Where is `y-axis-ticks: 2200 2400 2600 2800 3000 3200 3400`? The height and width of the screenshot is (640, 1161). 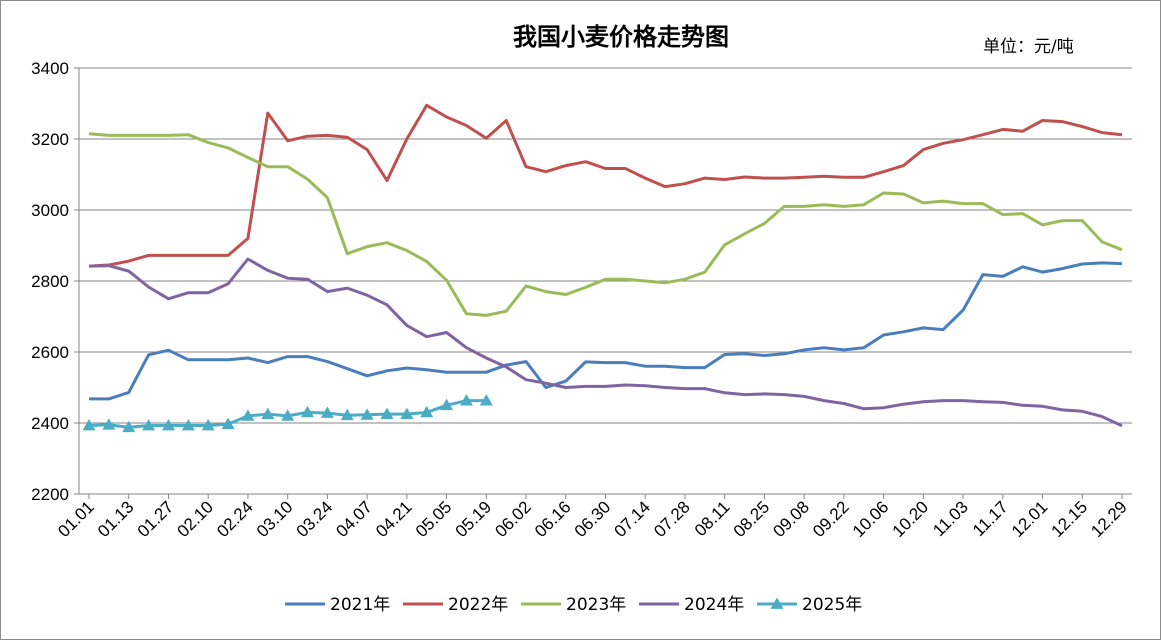 y-axis-ticks: 2200 2400 2600 2800 3000 3200 3400 is located at coordinates (50, 281).